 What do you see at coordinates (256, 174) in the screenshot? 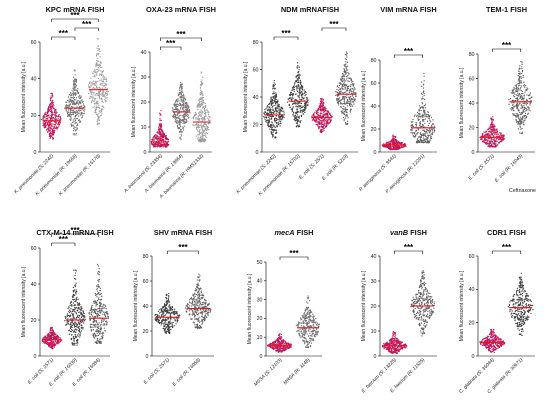
I see `category-label: K. pneumoniae (S; 2242)` at bounding box center [256, 174].